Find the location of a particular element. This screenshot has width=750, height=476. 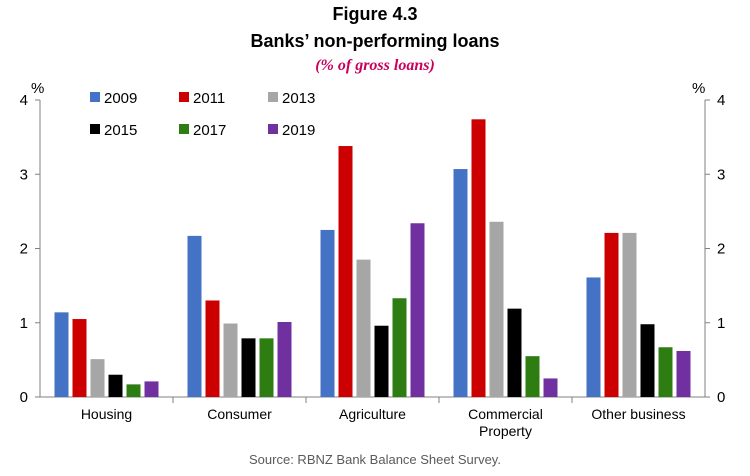

x-category-label: Agriculture is located at coordinates (372, 414).